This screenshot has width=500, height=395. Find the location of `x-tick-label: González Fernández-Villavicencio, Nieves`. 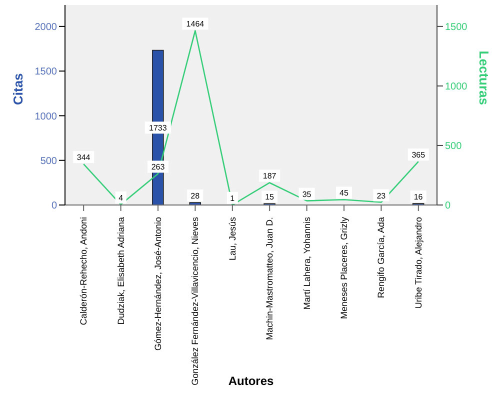

x-tick-label: González Fernández-Villavicencio, Nieves is located at coordinates (195, 301).